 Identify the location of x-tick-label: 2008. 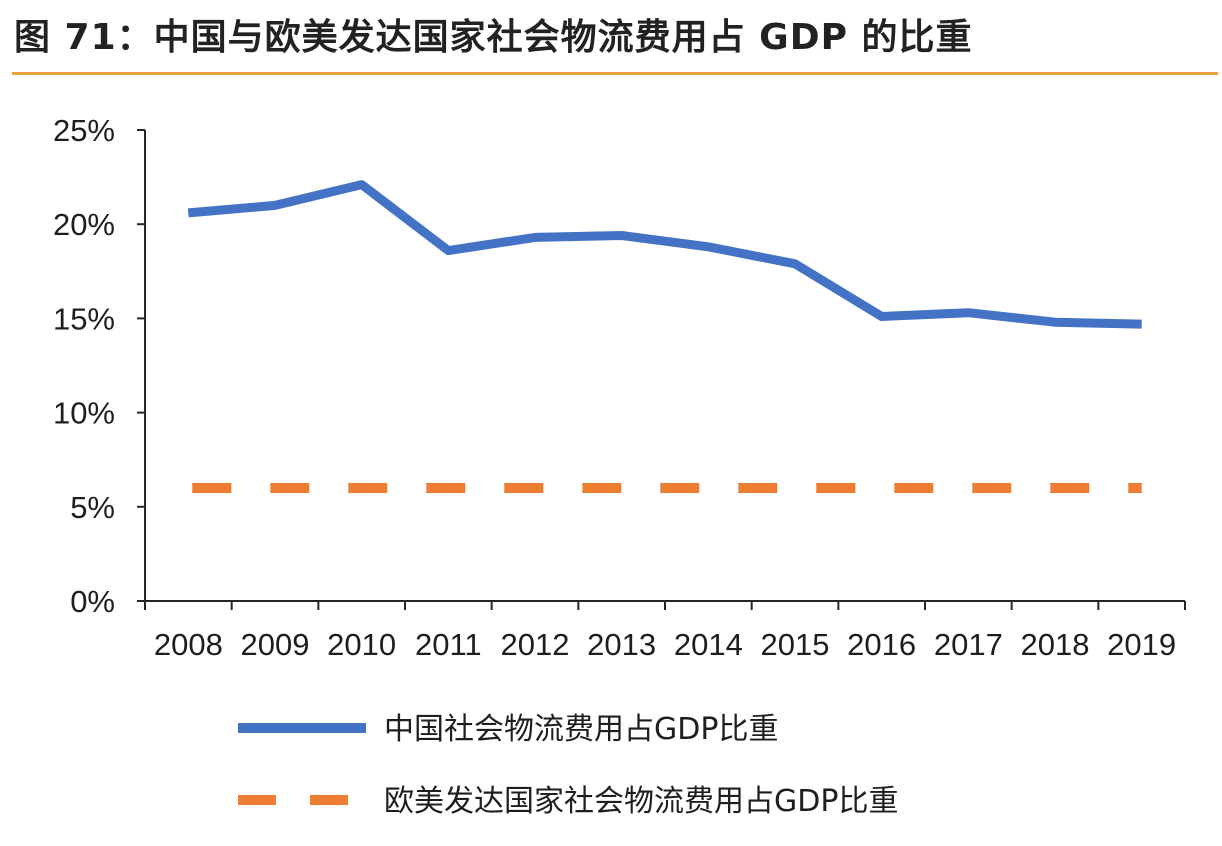
(188, 644).